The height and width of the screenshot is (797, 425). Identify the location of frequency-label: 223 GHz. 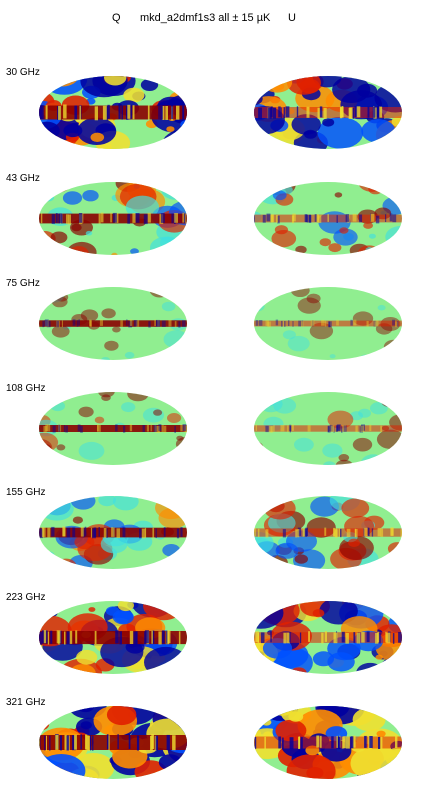
(26, 597).